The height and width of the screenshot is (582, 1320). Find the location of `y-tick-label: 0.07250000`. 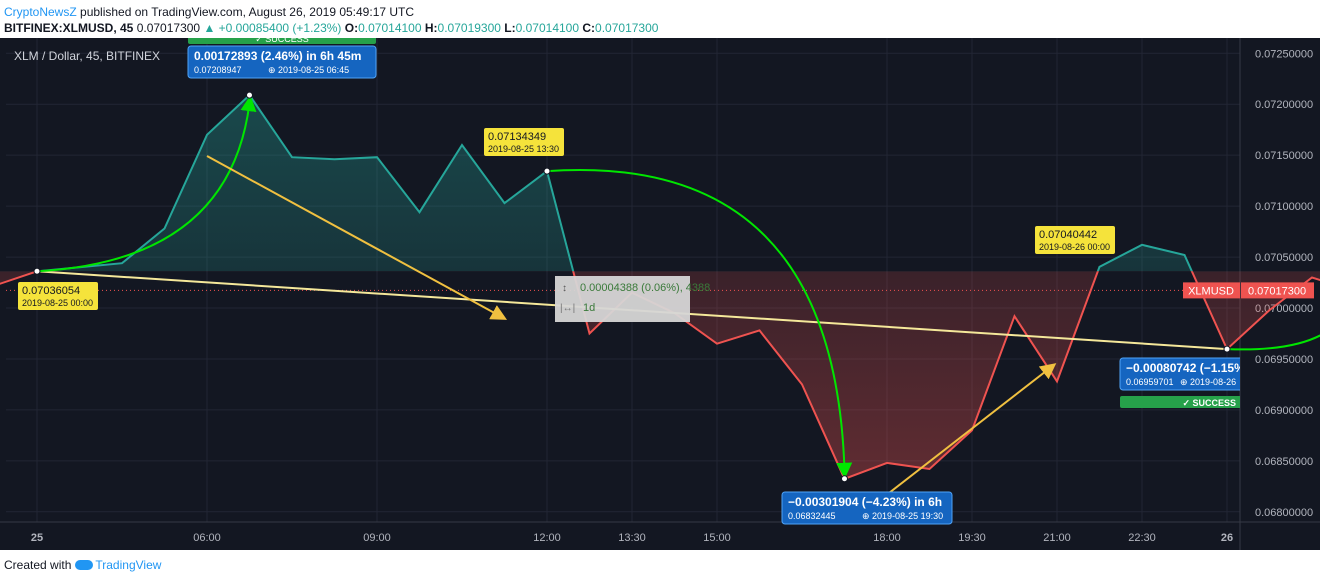

y-tick-label: 0.07250000 is located at coordinates (1284, 54).